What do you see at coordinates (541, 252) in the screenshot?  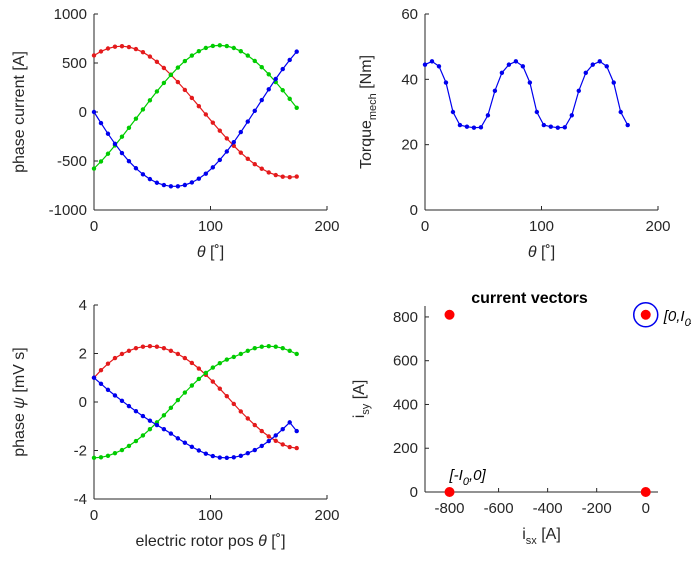 I see `x-axis-label: θ [˚]` at bounding box center [541, 252].